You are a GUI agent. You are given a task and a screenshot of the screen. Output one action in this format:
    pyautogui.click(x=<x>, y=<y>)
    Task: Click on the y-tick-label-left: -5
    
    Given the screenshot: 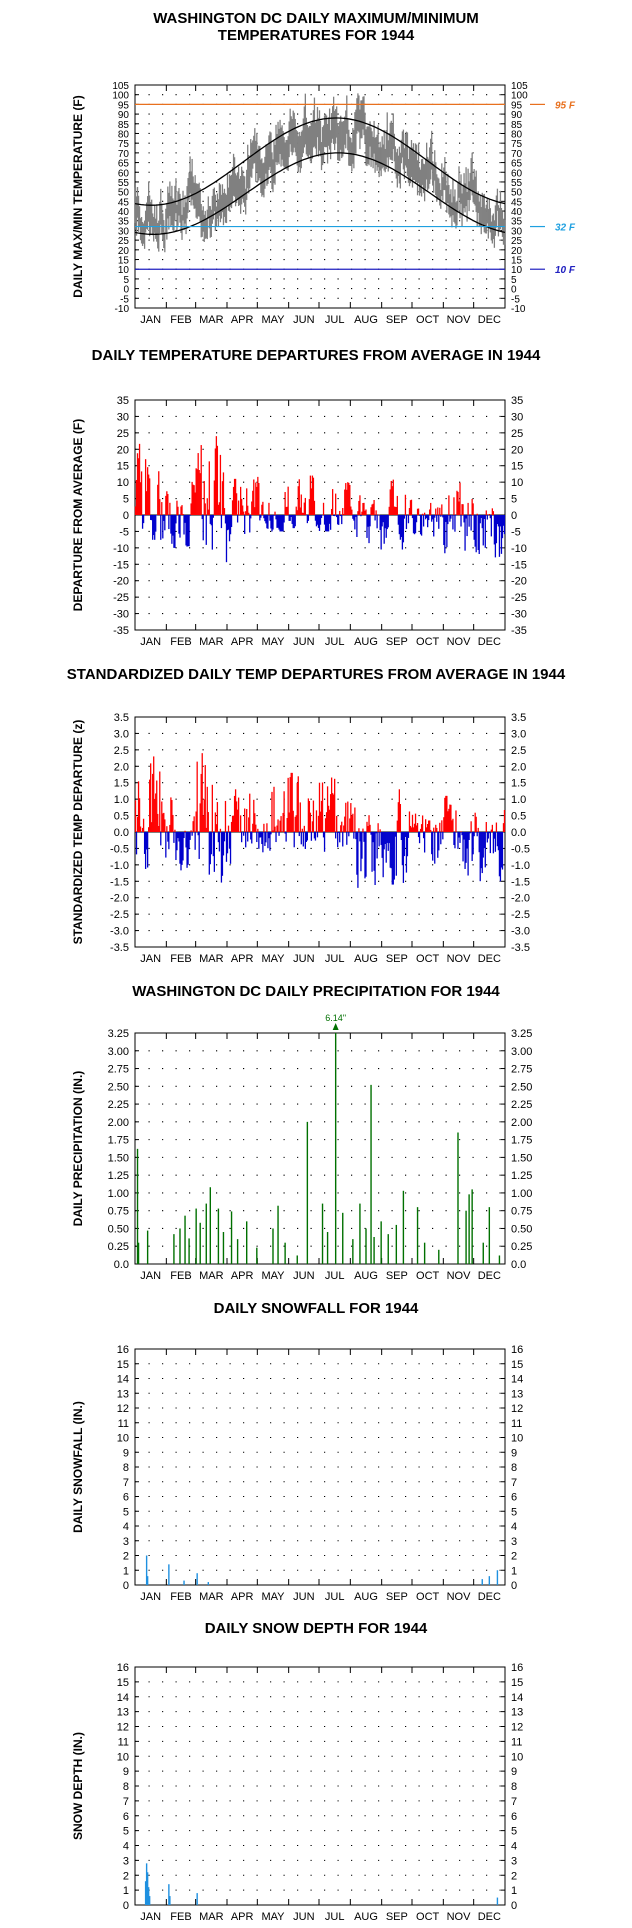 What is the action you would take?
    pyautogui.click(x=124, y=532)
    